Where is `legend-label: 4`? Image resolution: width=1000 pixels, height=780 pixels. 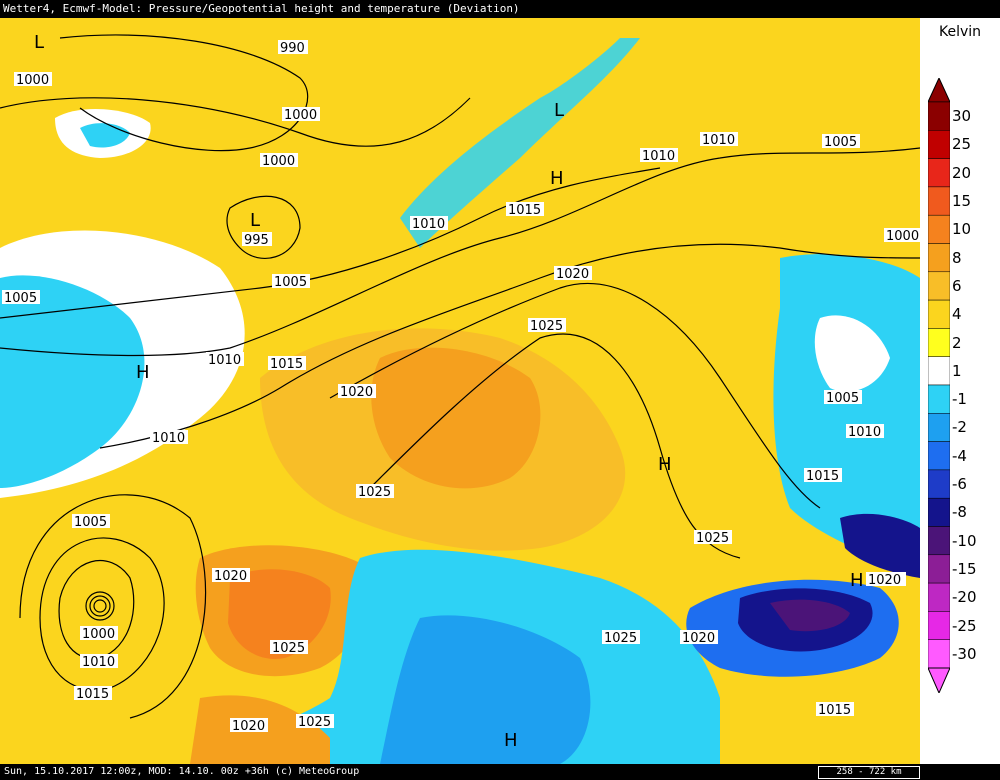
legend-label: 4 is located at coordinates (957, 314).